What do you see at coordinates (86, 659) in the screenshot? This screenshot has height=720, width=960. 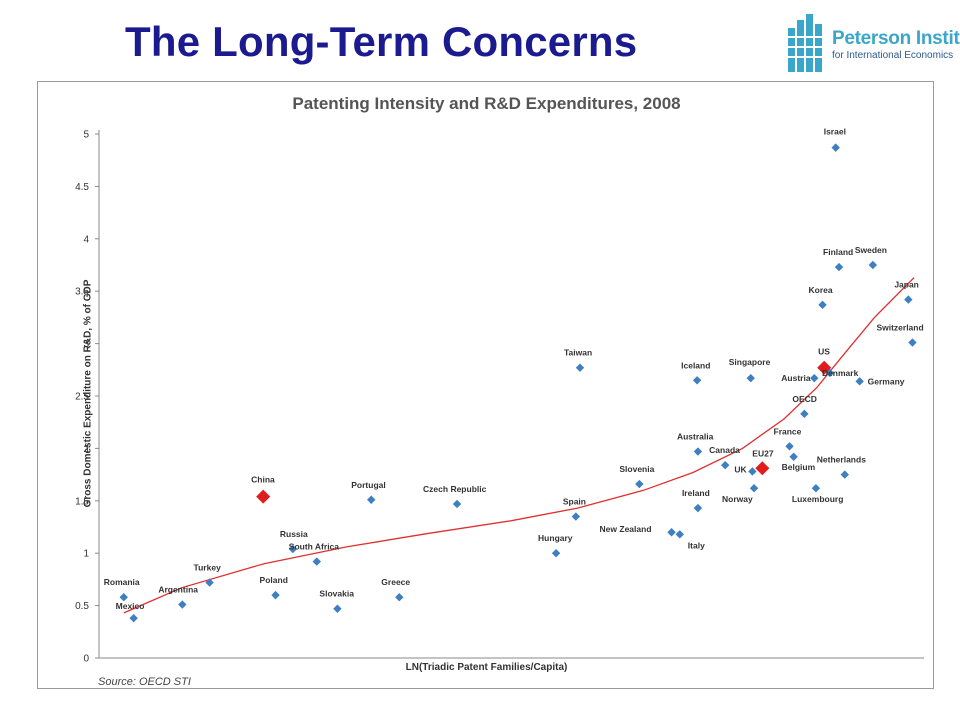 I see `y-tick-label: 0` at bounding box center [86, 659].